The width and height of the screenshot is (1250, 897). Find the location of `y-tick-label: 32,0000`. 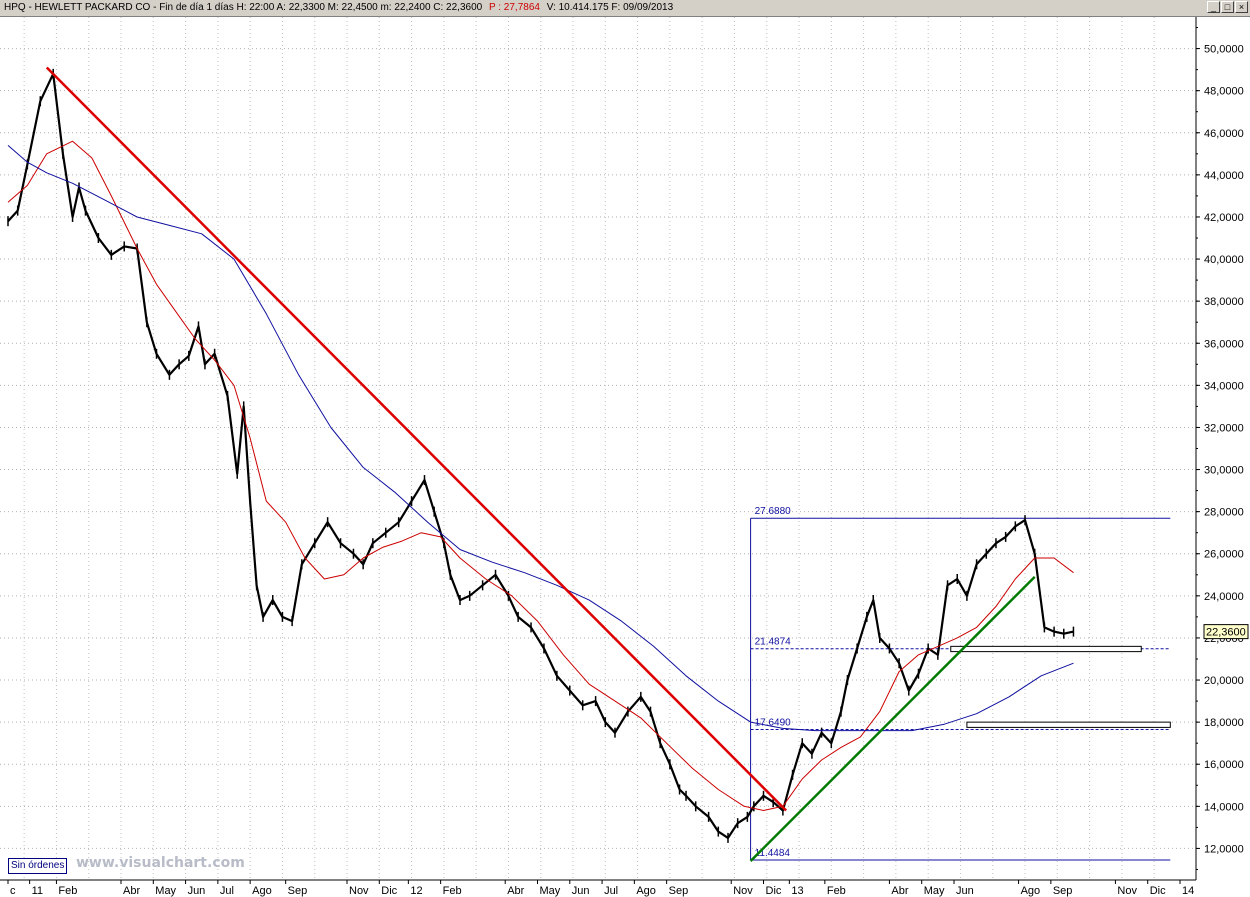

y-tick-label: 32,0000 is located at coordinates (1224, 428).